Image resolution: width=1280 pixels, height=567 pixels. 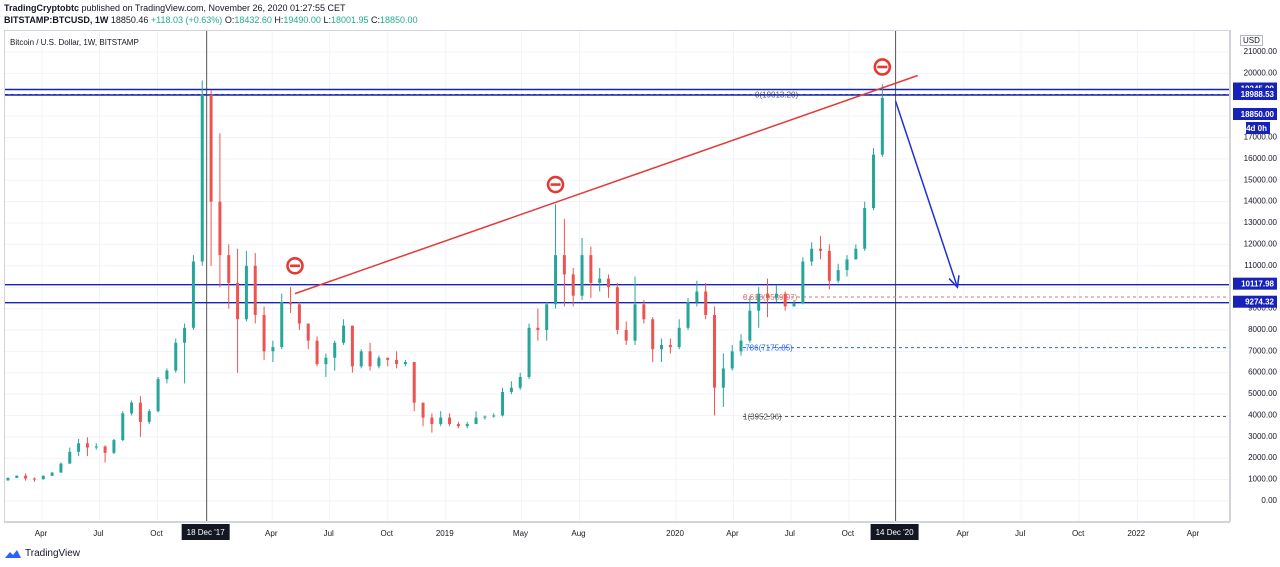 What do you see at coordinates (1261, 243) in the screenshot?
I see `price-tick-label: 12000.00` at bounding box center [1261, 243].